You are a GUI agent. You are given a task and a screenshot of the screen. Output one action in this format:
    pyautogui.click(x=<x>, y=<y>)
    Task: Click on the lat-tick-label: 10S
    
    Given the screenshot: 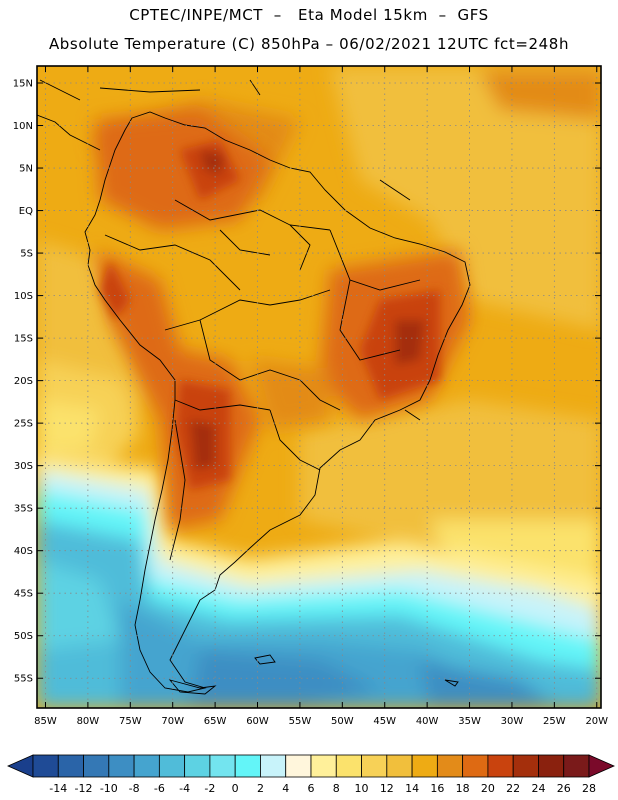 What is the action you would take?
    pyautogui.click(x=23, y=296)
    